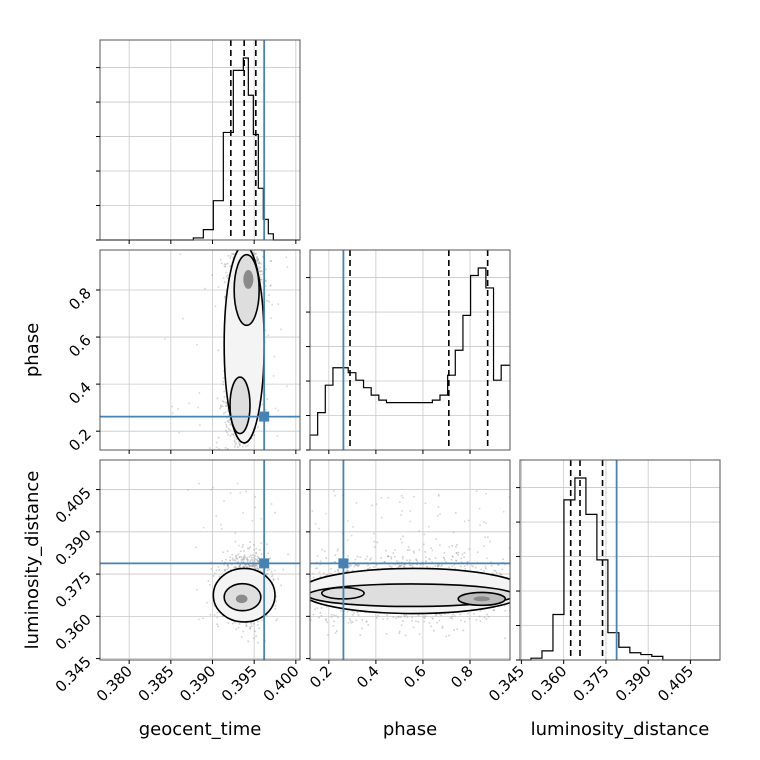 This screenshot has width=760, height=760. I want to click on histogram-panel-geocent-time, so click(200, 140).